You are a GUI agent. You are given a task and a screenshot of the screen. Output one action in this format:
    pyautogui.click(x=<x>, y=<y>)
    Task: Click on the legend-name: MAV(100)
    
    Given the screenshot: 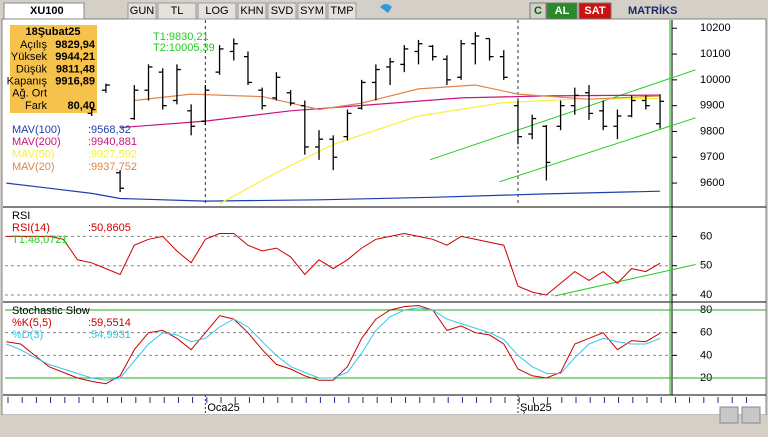 What is the action you would take?
    pyautogui.click(x=36, y=130)
    